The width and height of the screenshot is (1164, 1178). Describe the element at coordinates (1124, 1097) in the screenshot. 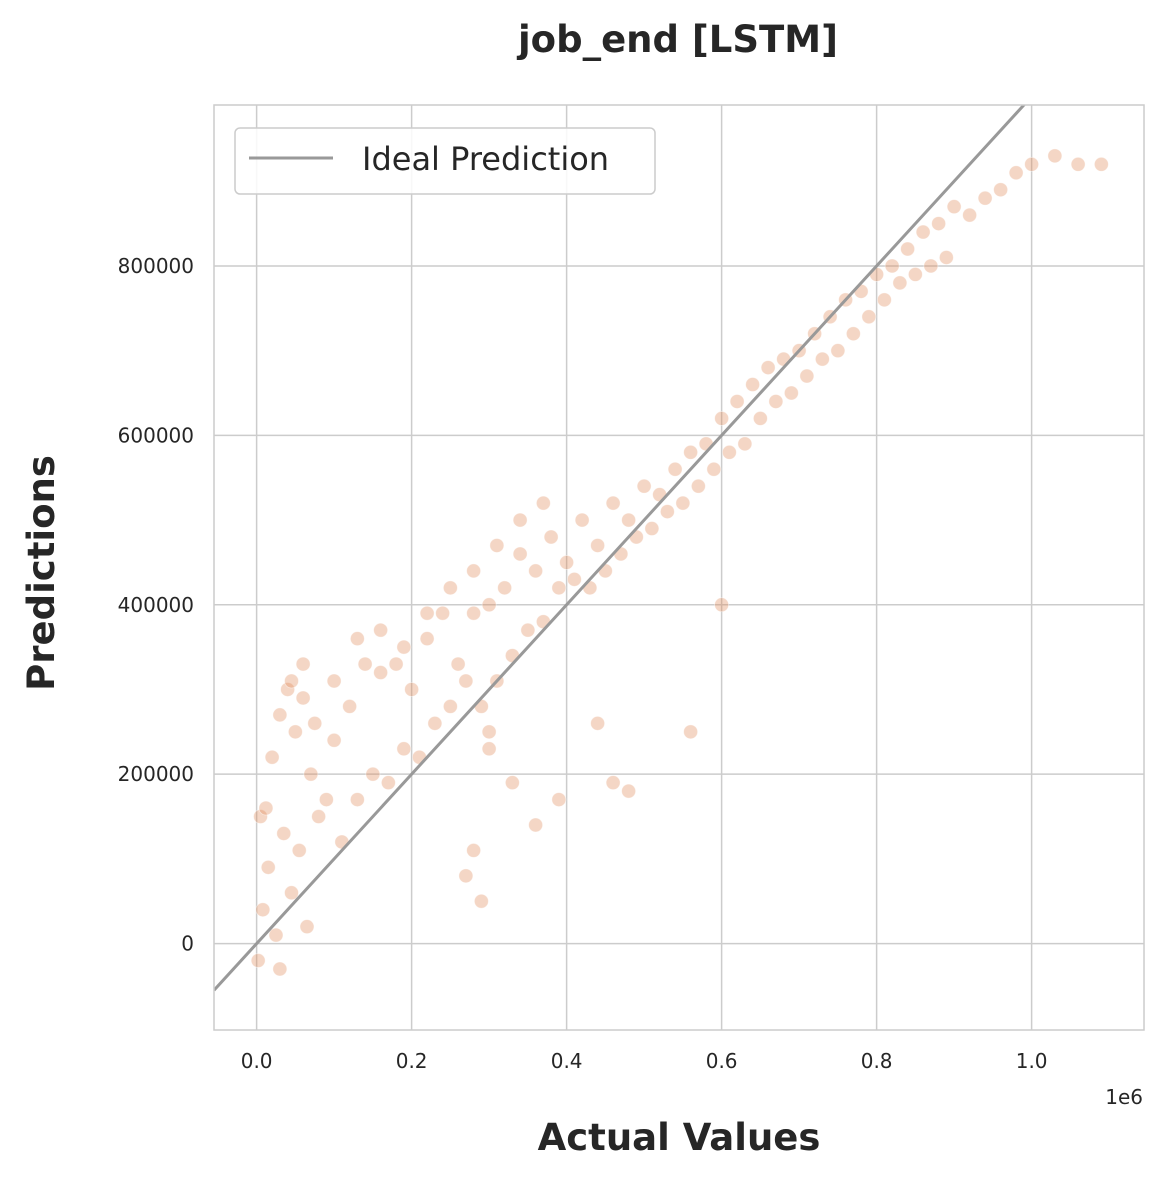

I see `x-offset-label: 1e6` at that location.